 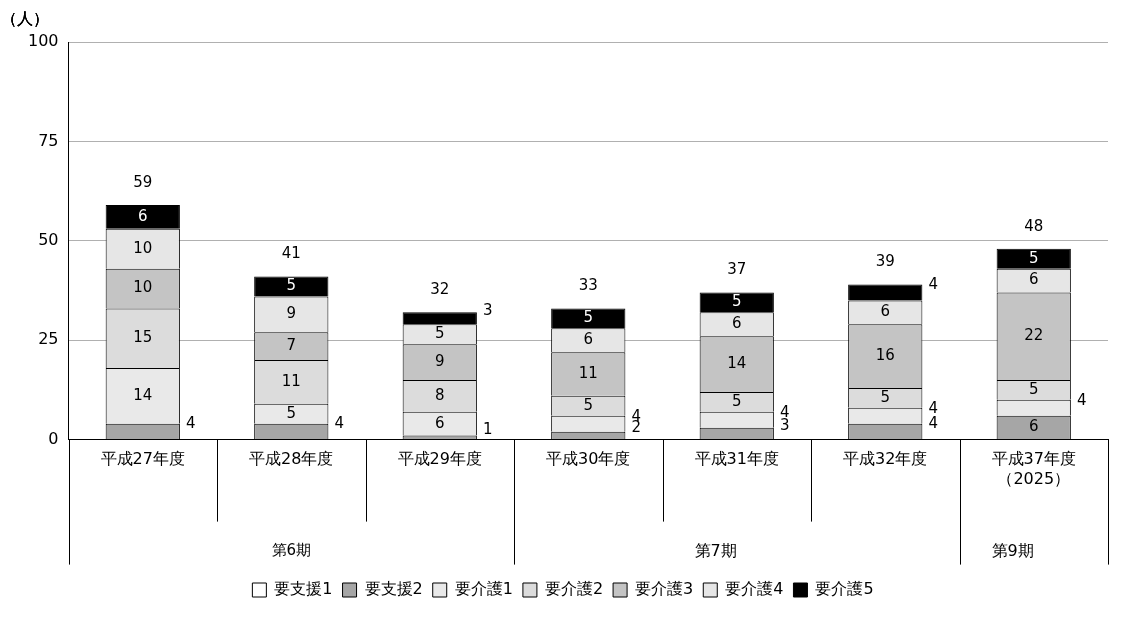 What do you see at coordinates (440, 289) in the screenshot?
I see `total-label: 32` at bounding box center [440, 289].